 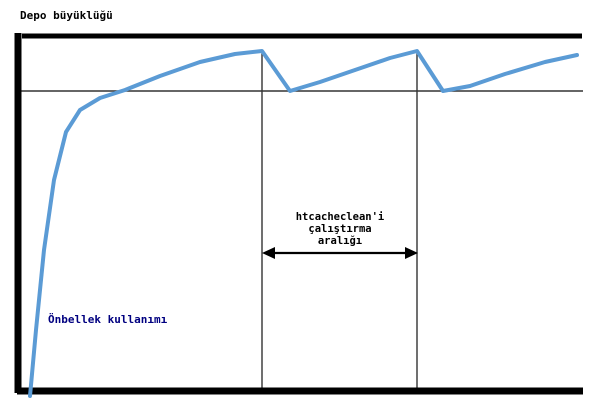 I want to click on cleanup-annotation-line-1: htcacheclean'i, so click(x=340, y=217).